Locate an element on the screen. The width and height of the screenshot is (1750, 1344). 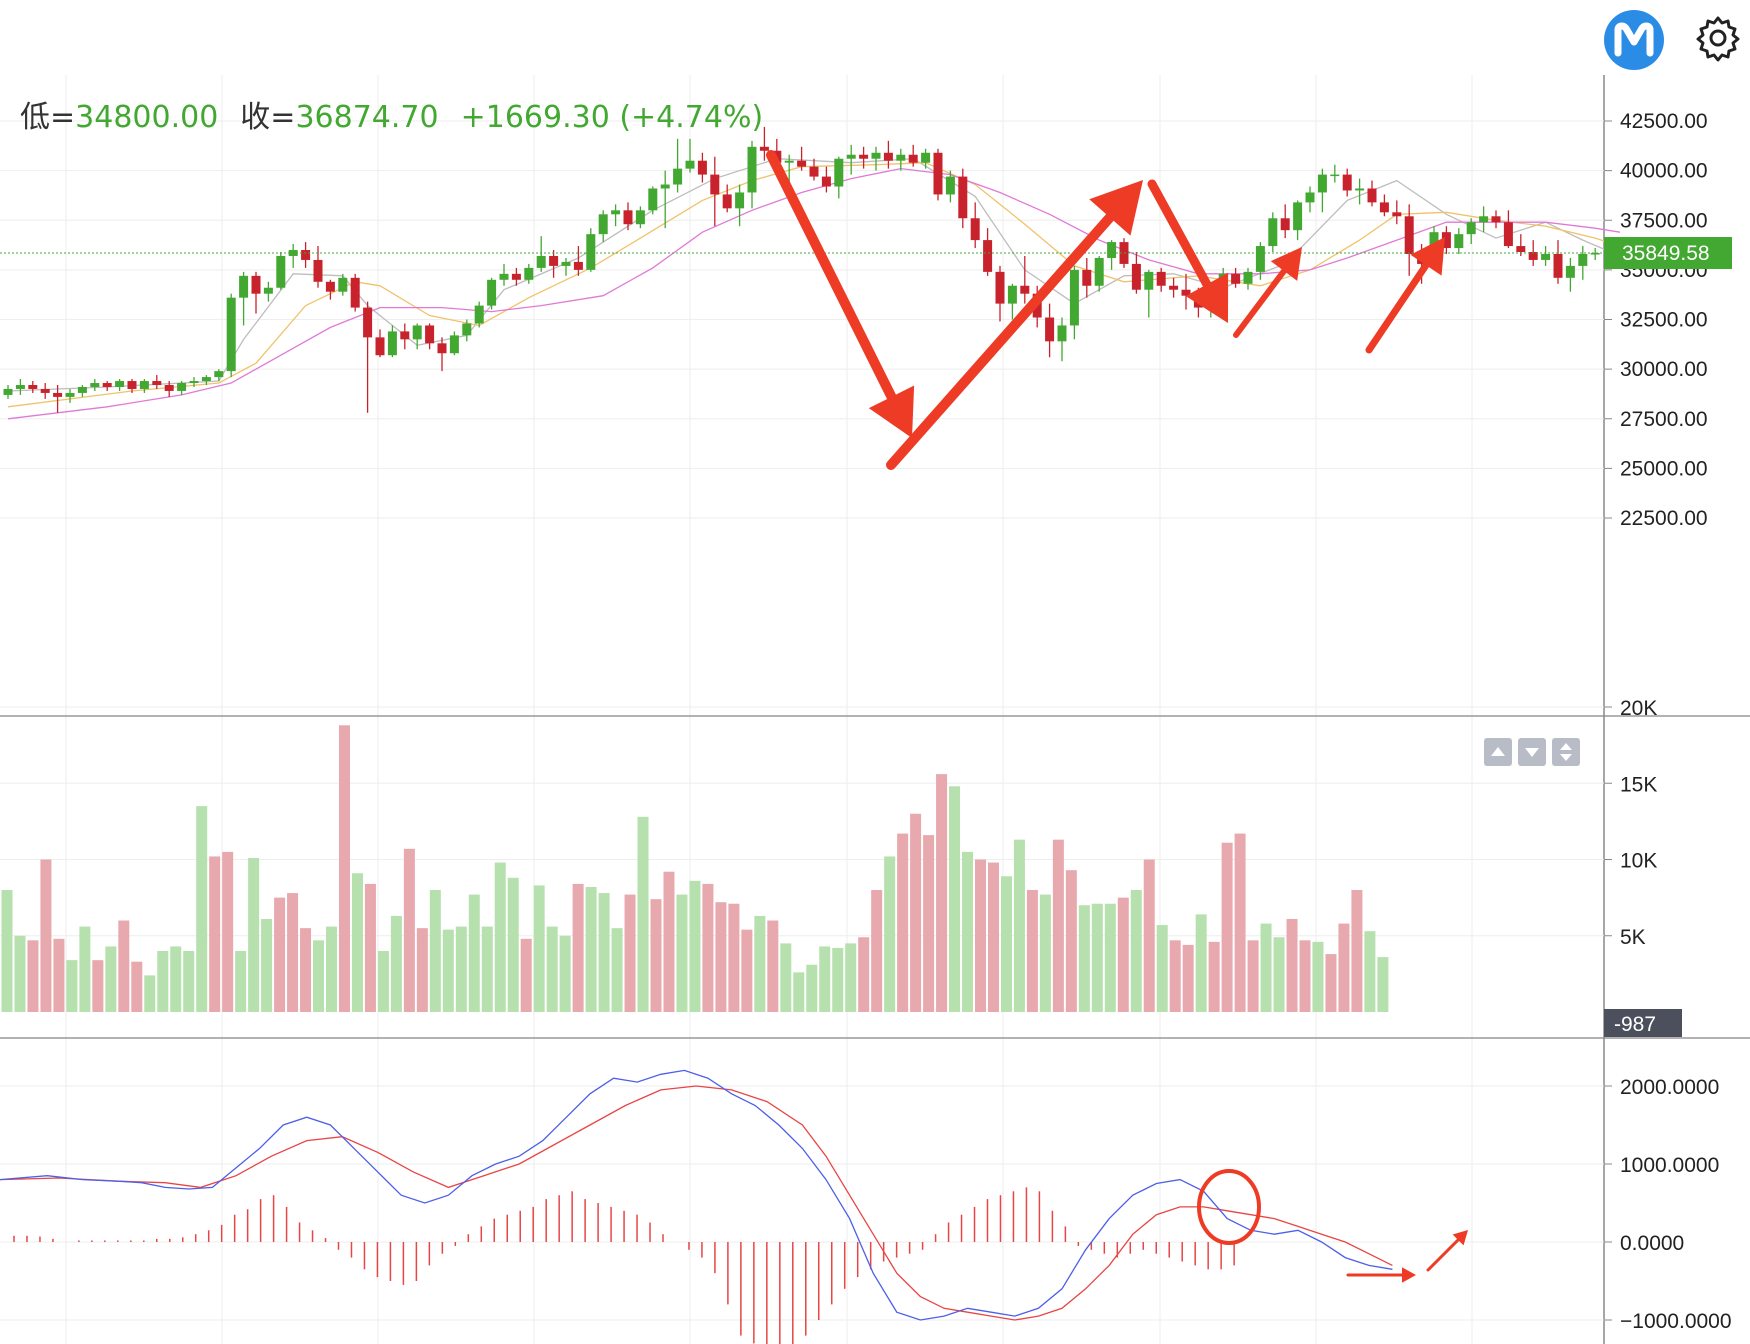
price-tick-label: 32500.00 is located at coordinates (1664, 320).